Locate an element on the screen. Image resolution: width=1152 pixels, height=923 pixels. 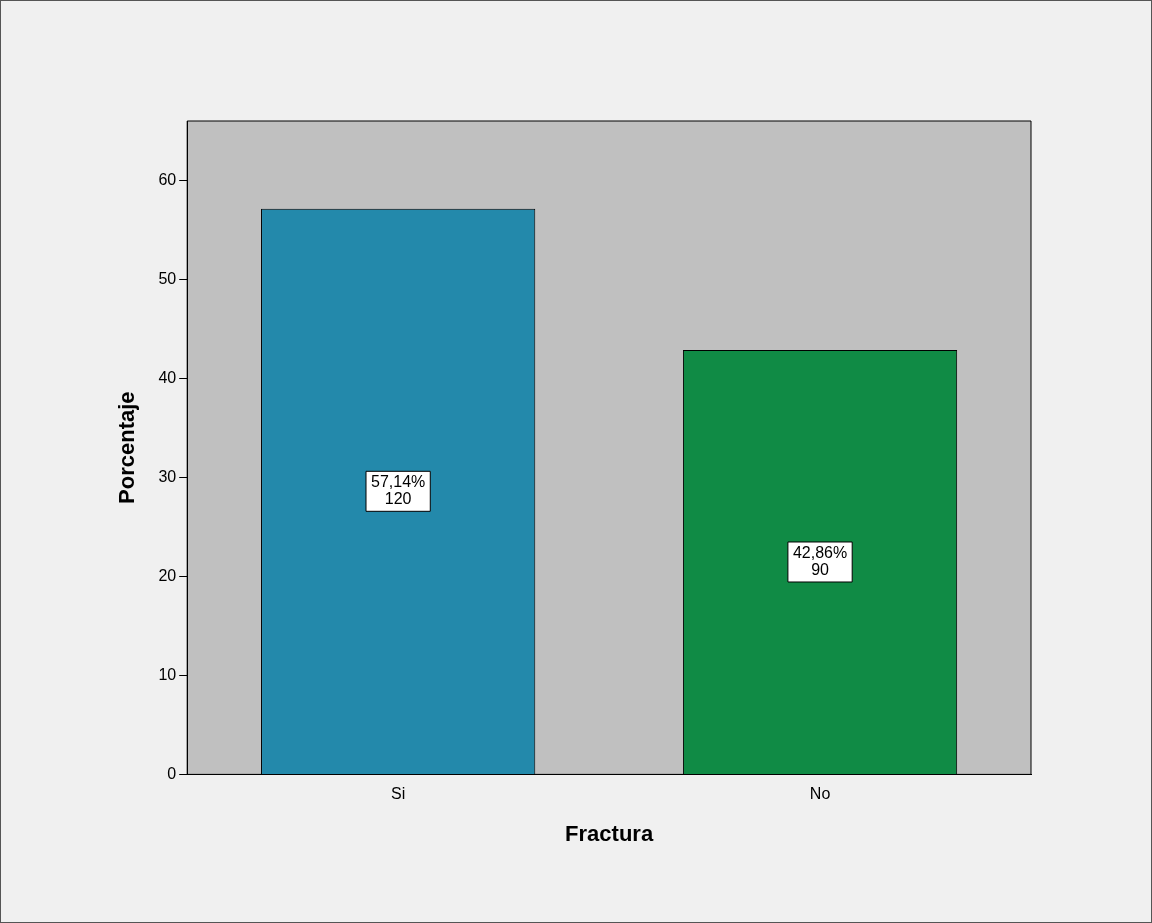
y-tick-label: 40 is located at coordinates (167, 377).